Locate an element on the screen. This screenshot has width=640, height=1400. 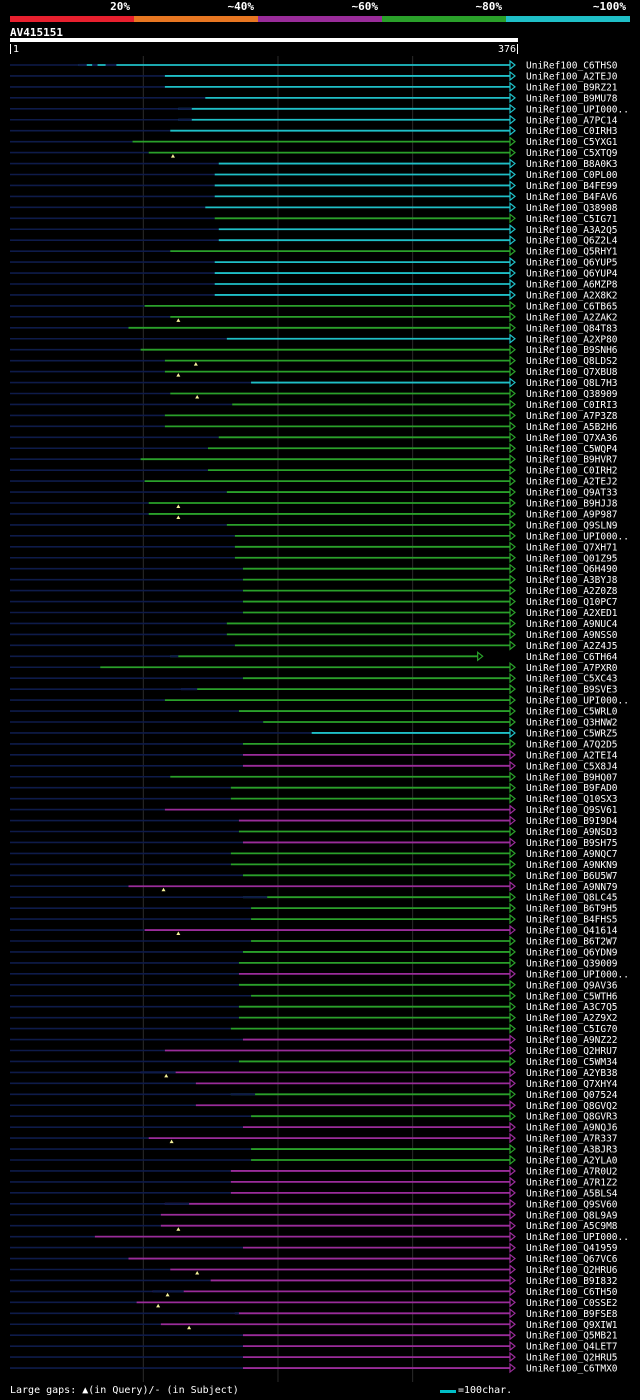
hit-name: UniRef100_Q6H490 is located at coordinates (572, 569).